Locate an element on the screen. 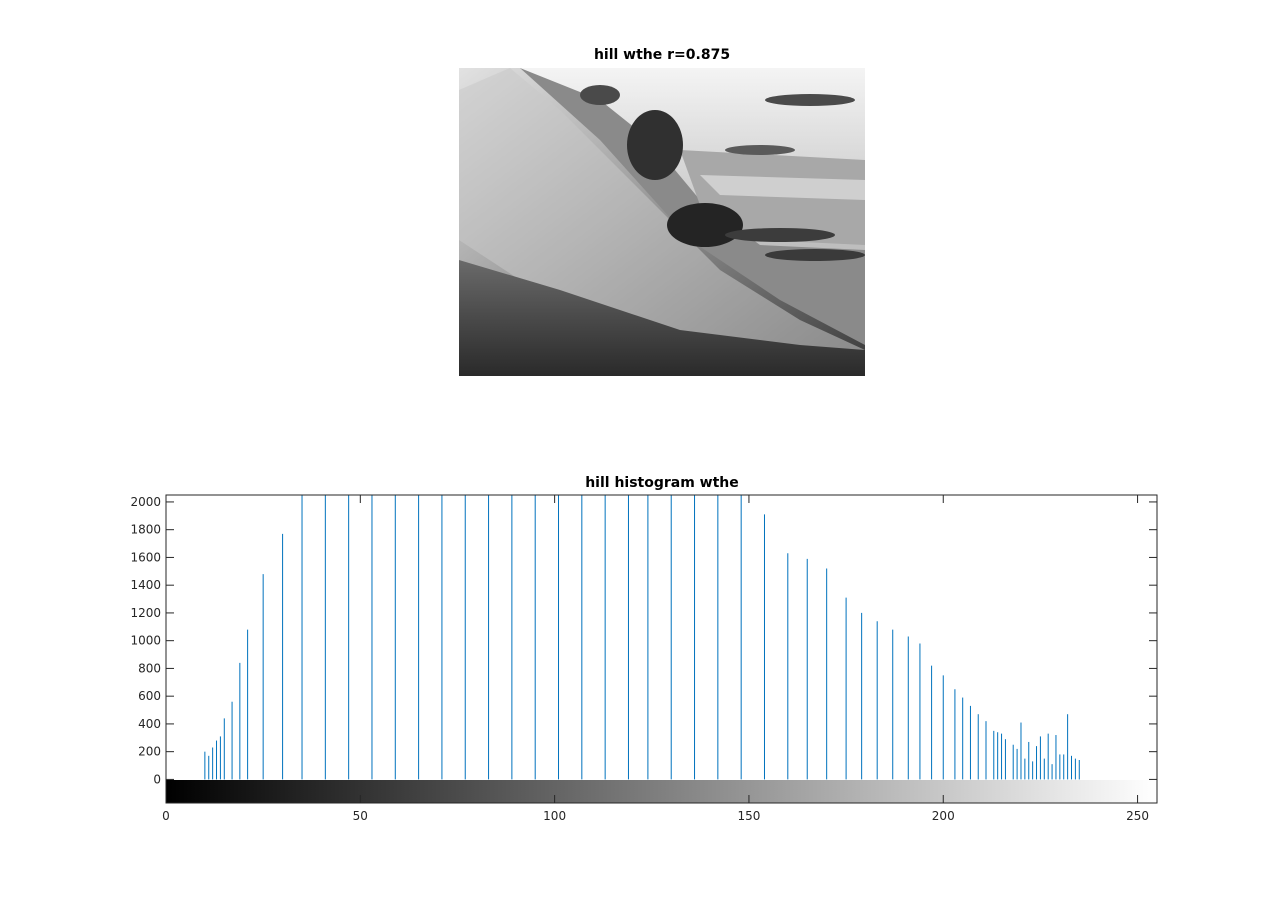 This screenshot has width=1280, height=903. image-title: hill wthe r=0.875 is located at coordinates (662, 55).